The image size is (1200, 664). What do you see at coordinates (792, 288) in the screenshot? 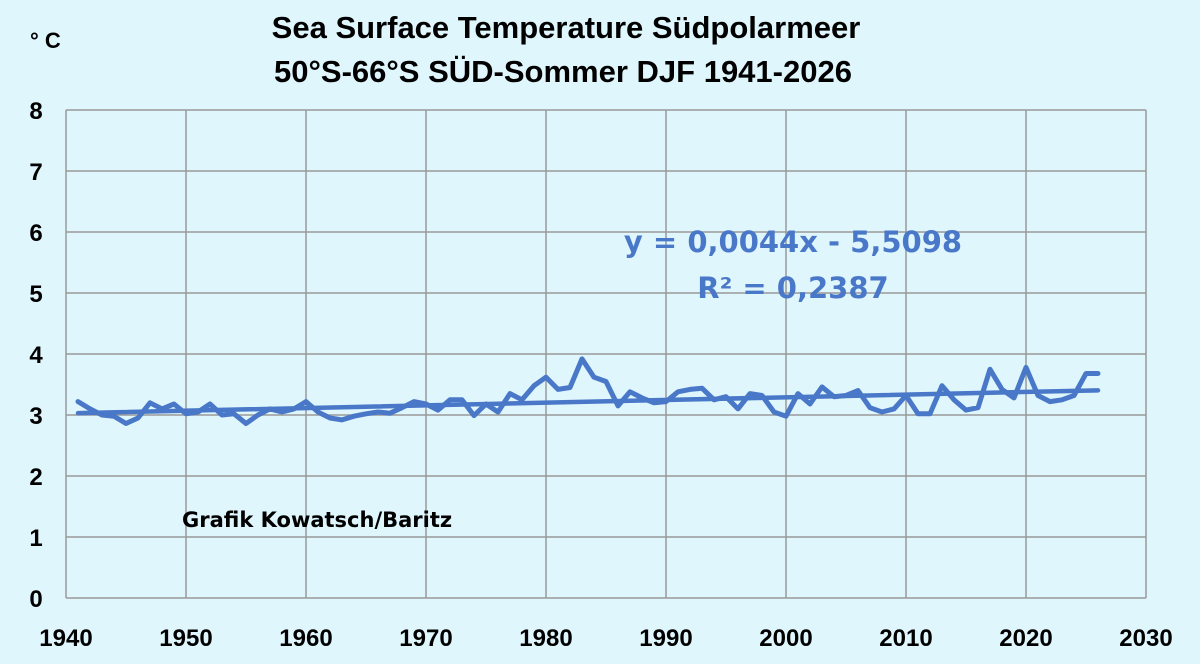
I see `trend-r2-label: R² = 0,2387` at bounding box center [792, 288].